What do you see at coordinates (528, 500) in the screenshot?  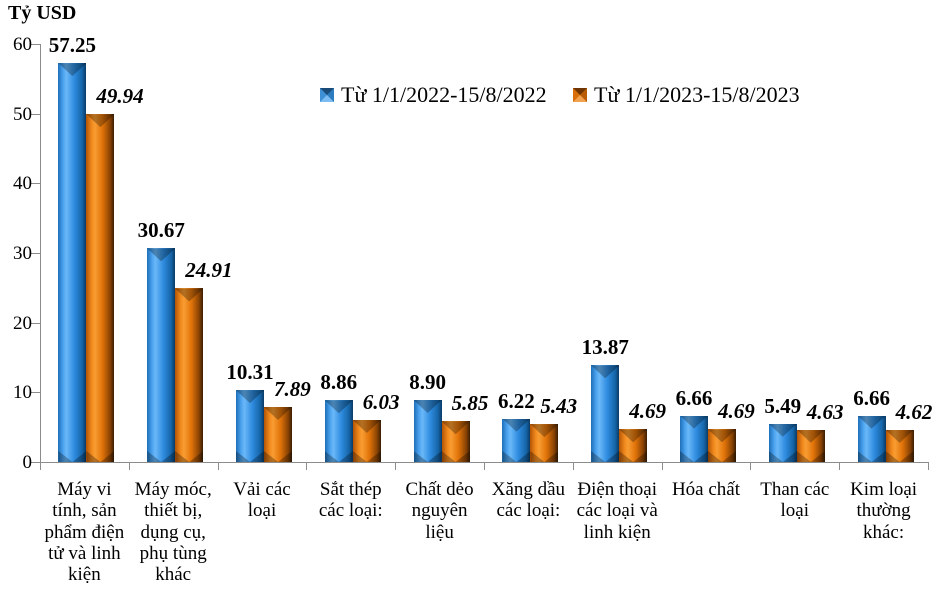 I see `x-axis-category-label: Xăng dầu các loại:` at bounding box center [528, 500].